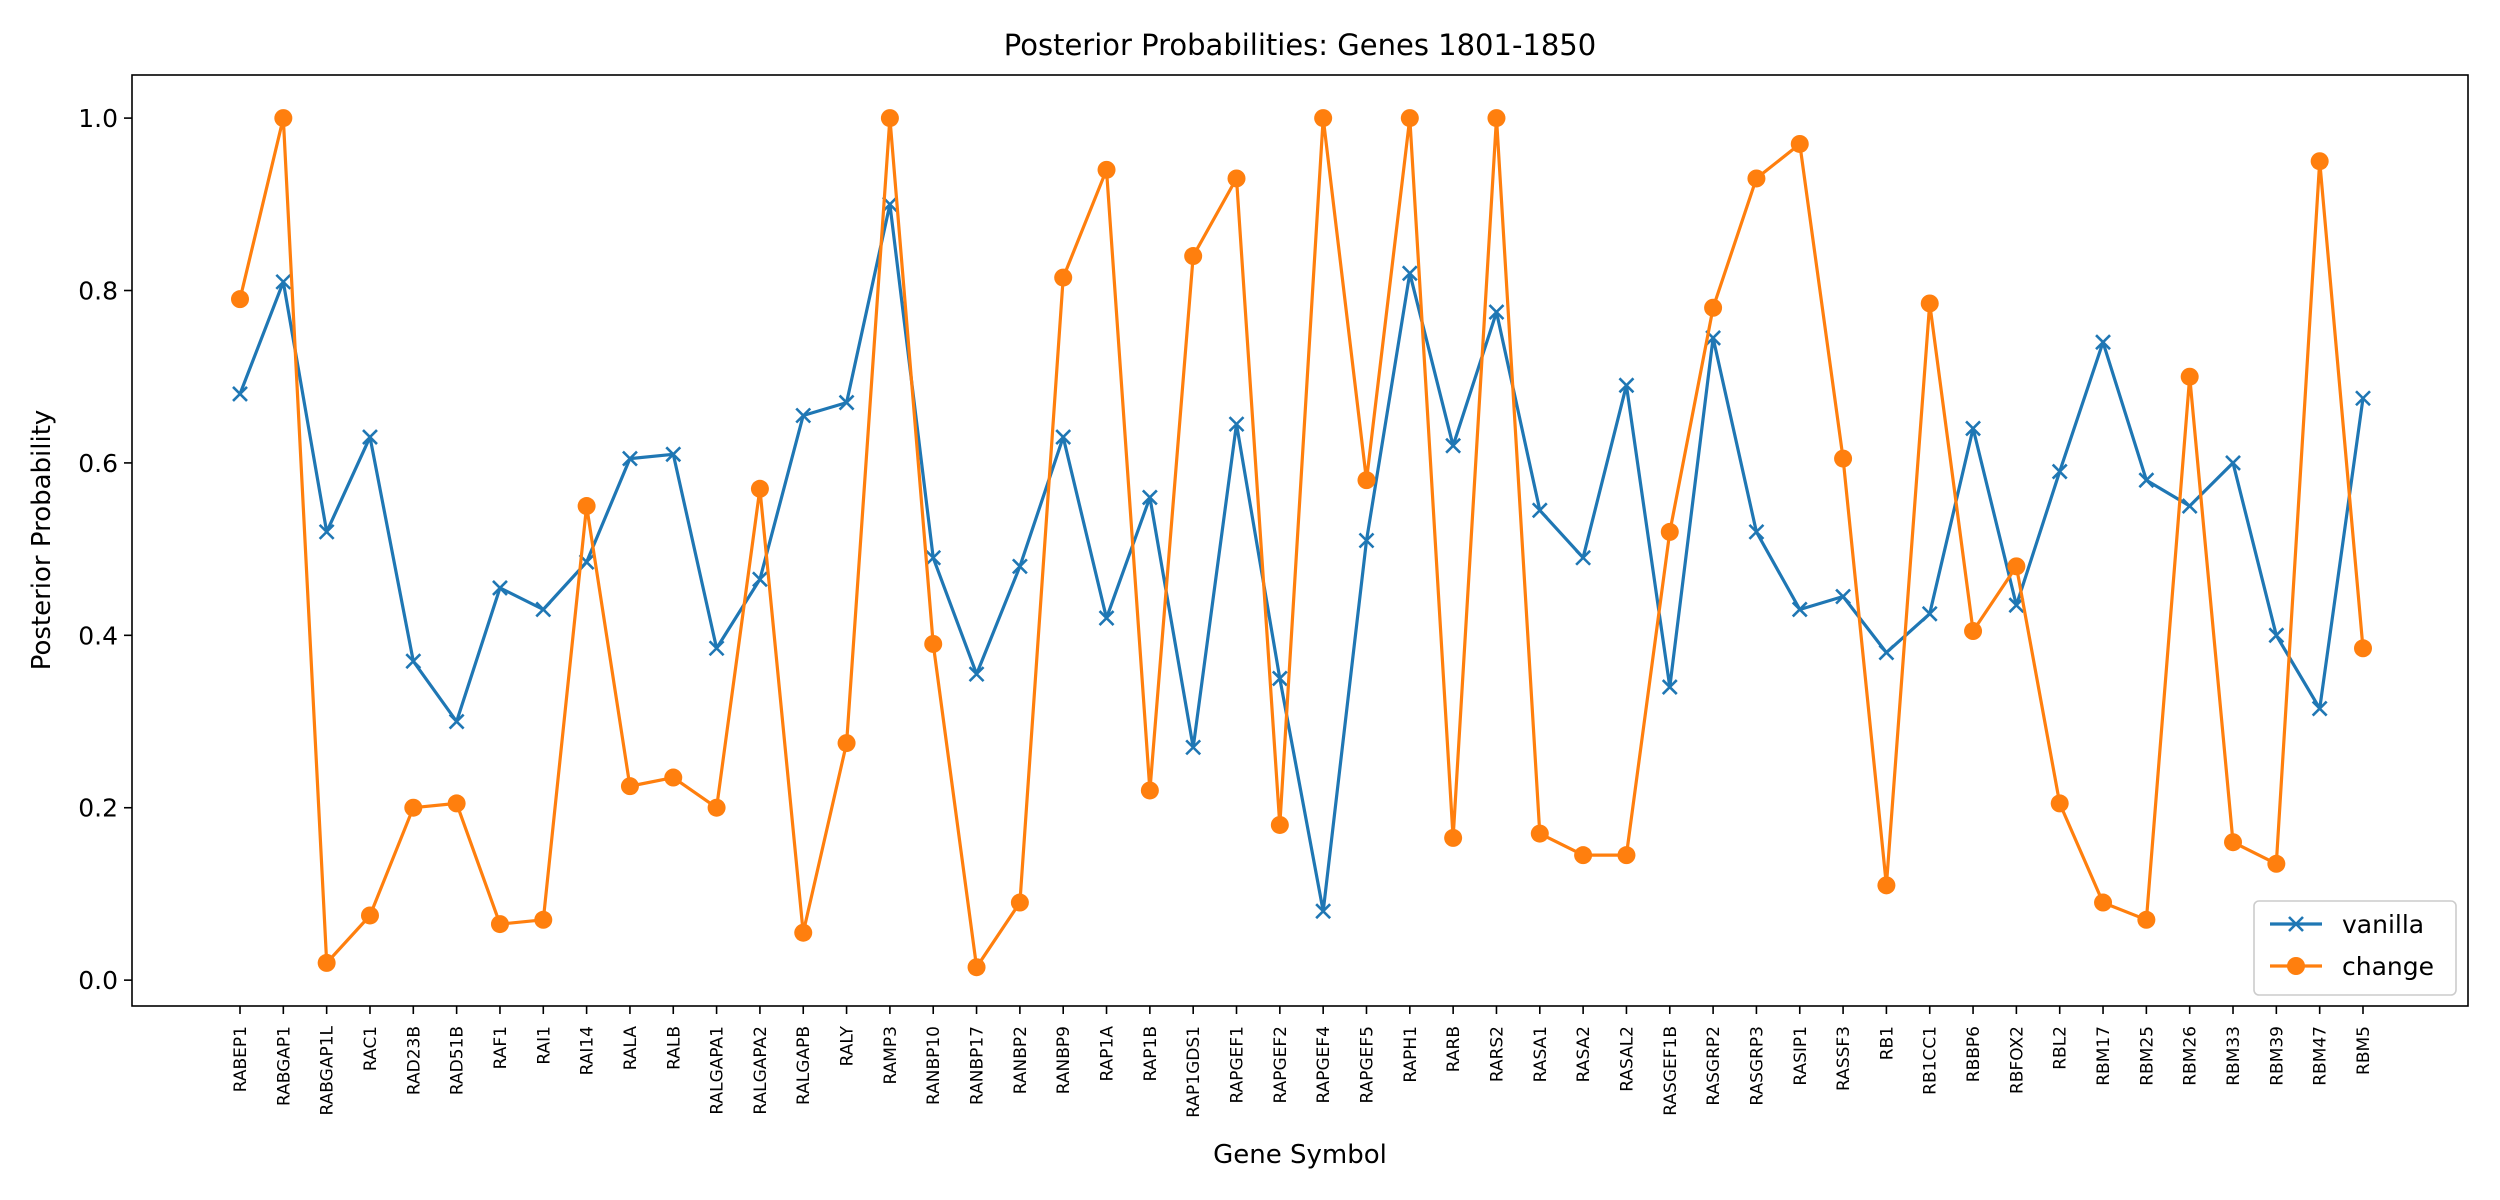 Image resolution: width=2500 pixels, height=1200 pixels. I want to click on x-tick-label: RALY, so click(848, 1045).